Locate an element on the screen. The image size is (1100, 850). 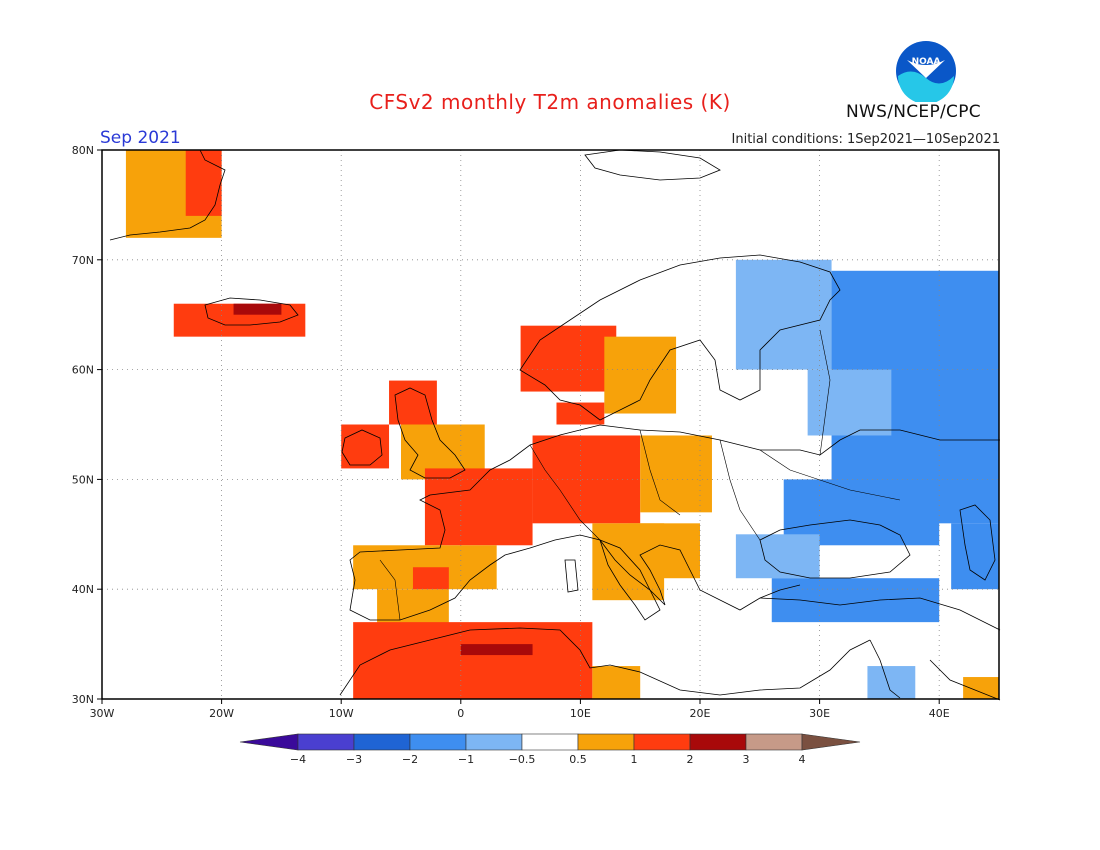
colorbar-tick-label: 3 is located at coordinates (746, 759).